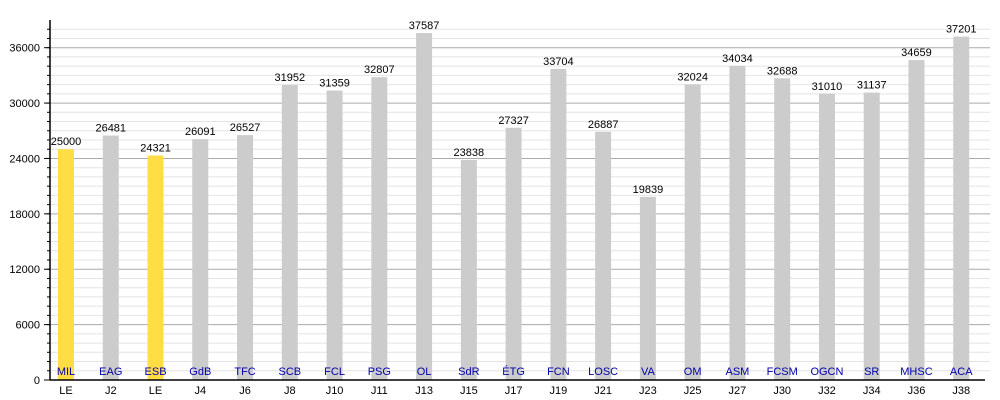  What do you see at coordinates (961, 30) in the screenshot?
I see `data-label: 37201` at bounding box center [961, 30].